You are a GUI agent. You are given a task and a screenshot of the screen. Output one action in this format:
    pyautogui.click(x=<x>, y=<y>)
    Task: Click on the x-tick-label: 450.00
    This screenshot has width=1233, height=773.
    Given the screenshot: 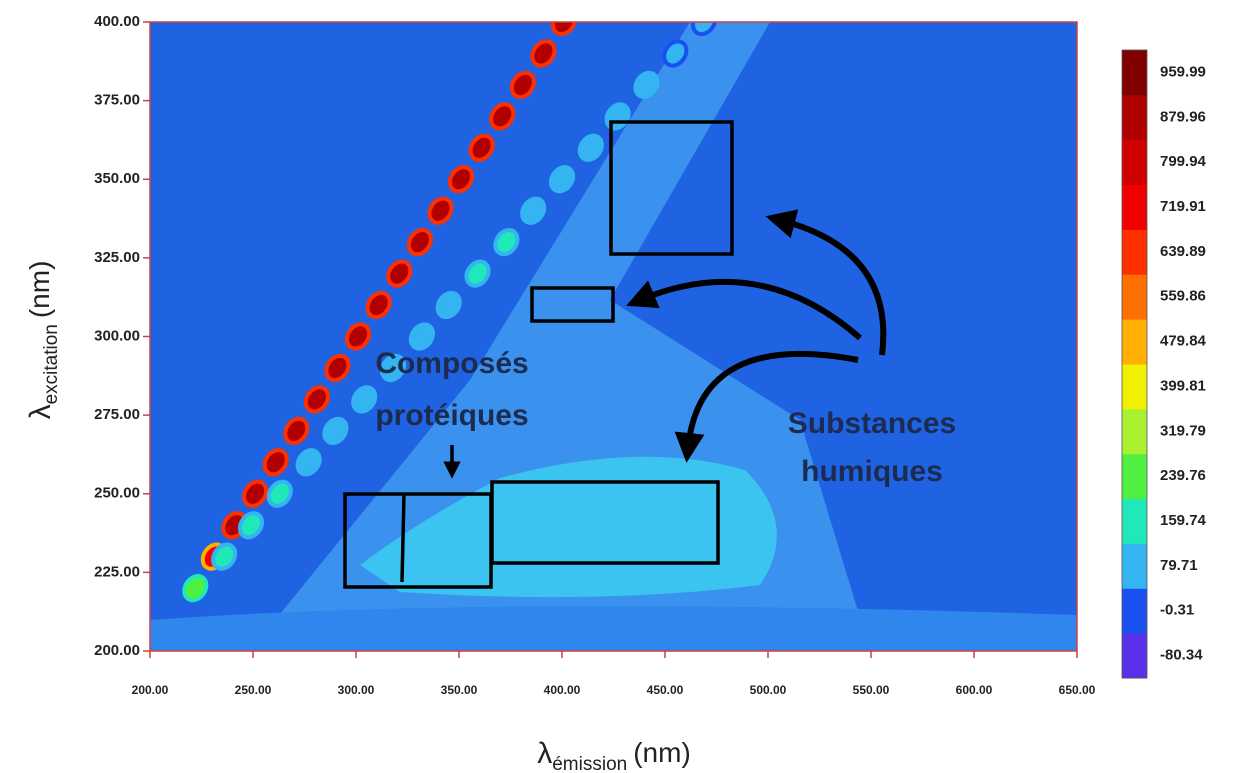 What is the action you would take?
    pyautogui.click(x=665, y=690)
    